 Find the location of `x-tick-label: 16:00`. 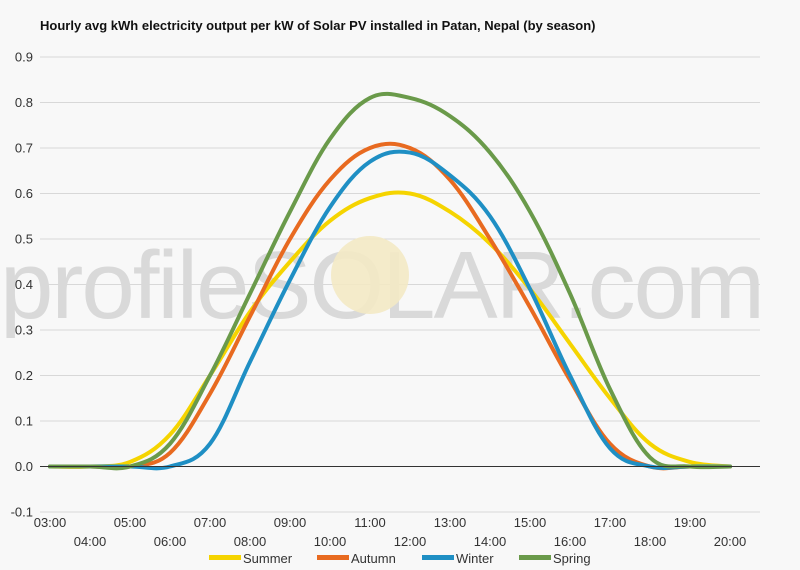

x-tick-label: 16:00 is located at coordinates (570, 541).